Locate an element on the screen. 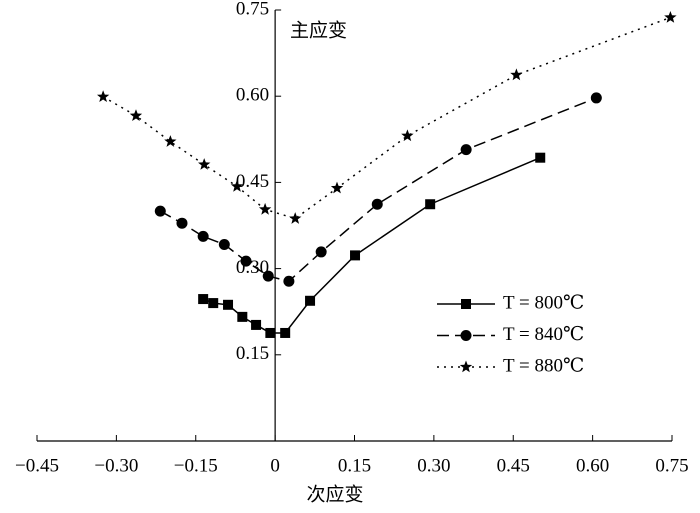 This screenshot has height=513, width=700. x-tick-label: 0.15 is located at coordinates (354, 465).